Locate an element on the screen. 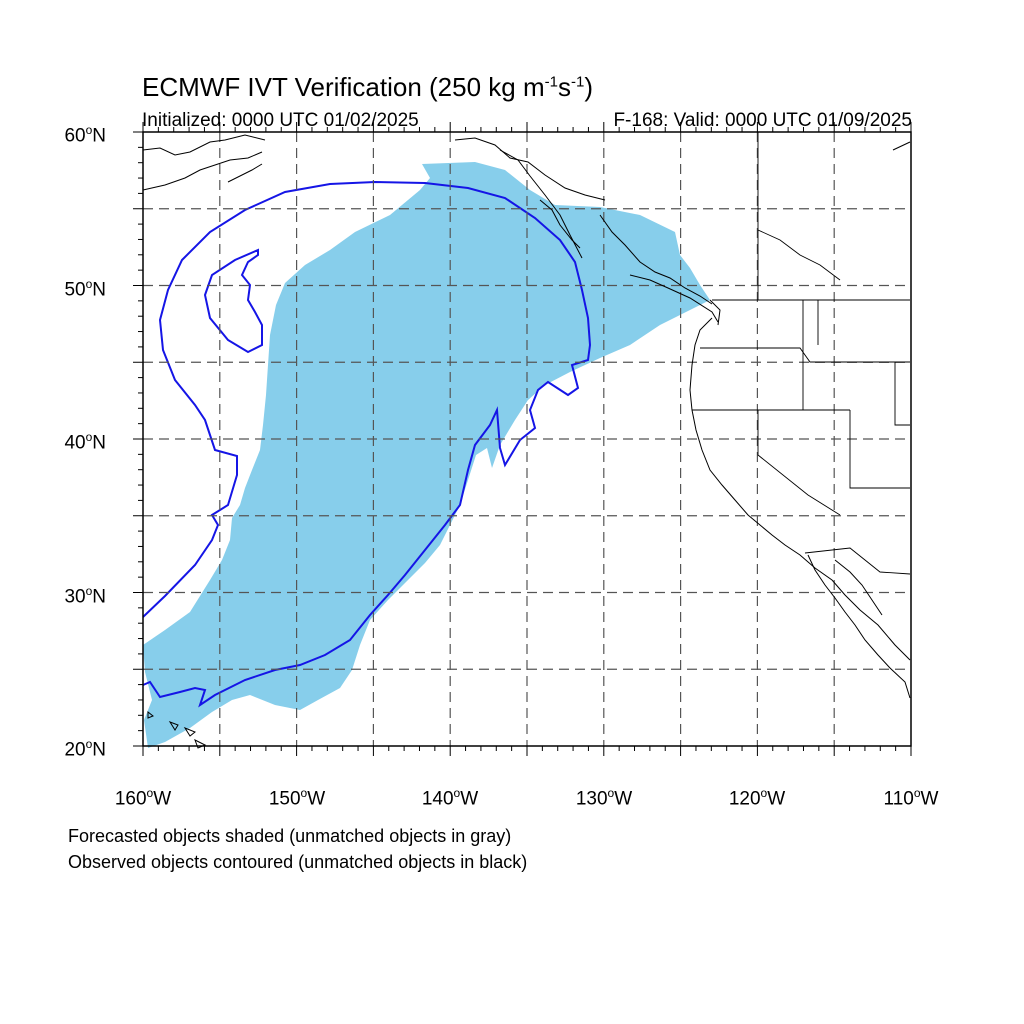 The height and width of the screenshot is (1024, 1024). lon-label-160: 160oW is located at coordinates (143, 798).